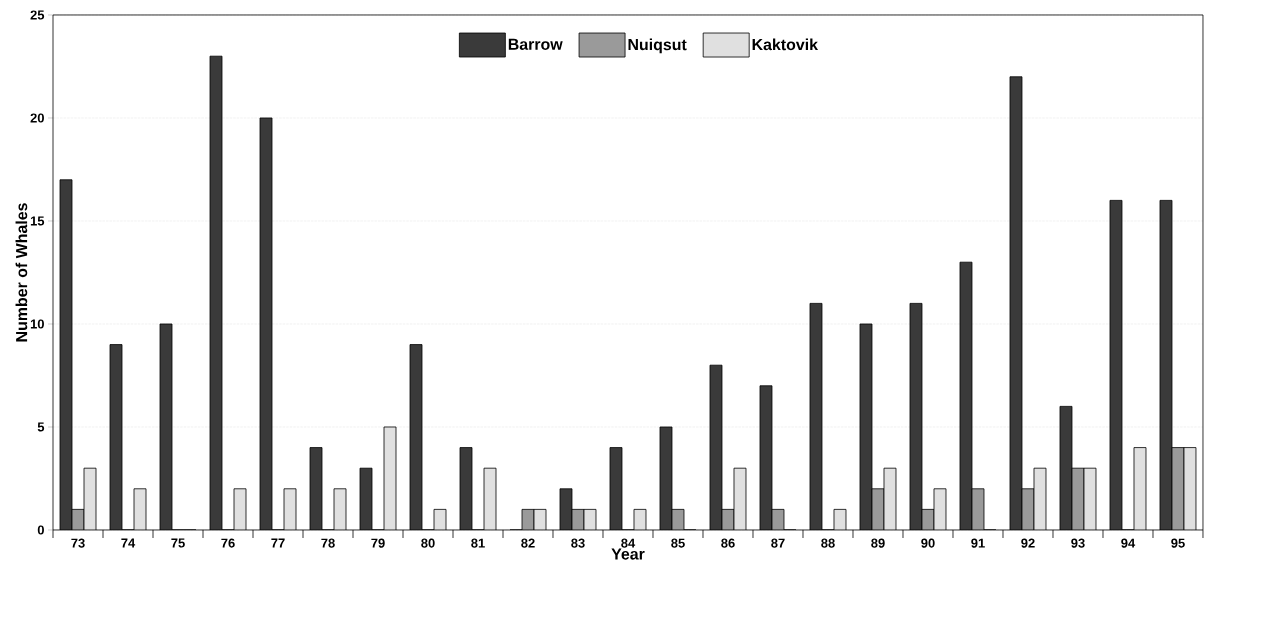 This screenshot has width=1263, height=618. I want to click on x-tick-label: 75, so click(178, 543).